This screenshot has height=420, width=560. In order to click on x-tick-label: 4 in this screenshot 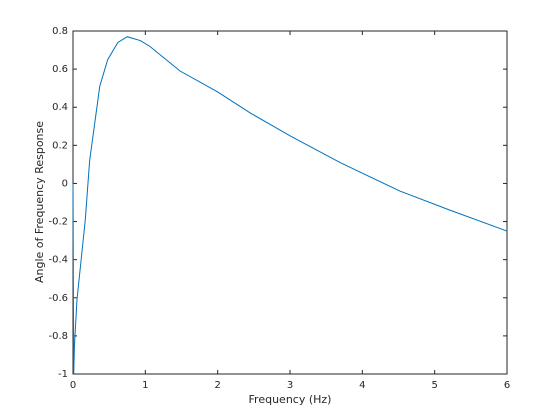, I will do `click(362, 385)`.